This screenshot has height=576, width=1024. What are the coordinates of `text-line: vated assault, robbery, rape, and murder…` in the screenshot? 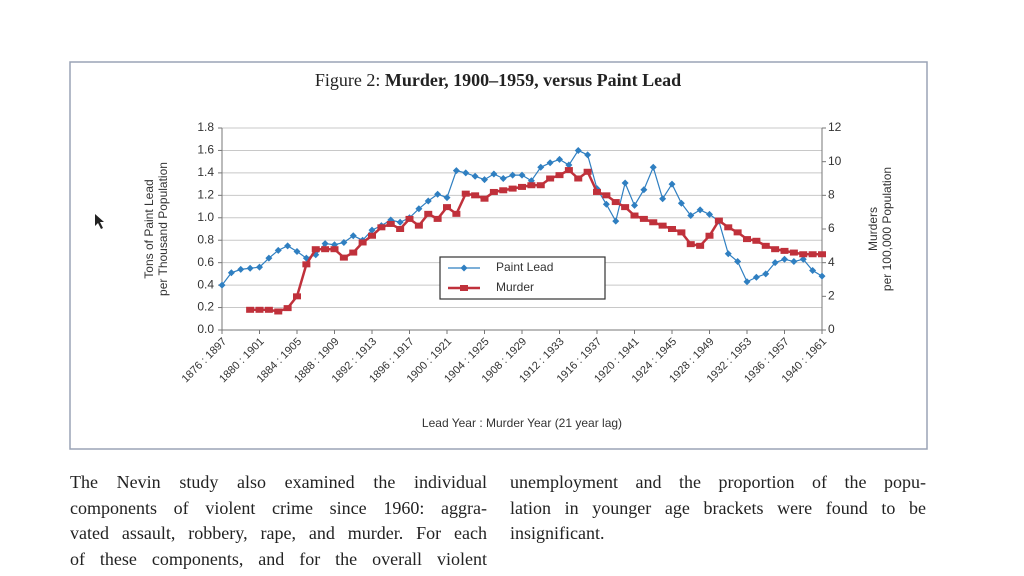 It's located at (278, 533).